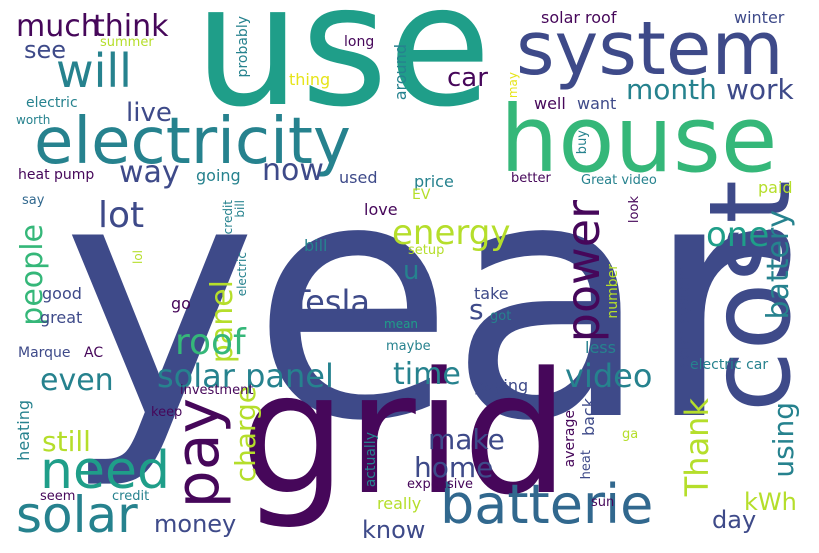  What do you see at coordinates (531, 178) in the screenshot?
I see `word-better: better` at bounding box center [531, 178].